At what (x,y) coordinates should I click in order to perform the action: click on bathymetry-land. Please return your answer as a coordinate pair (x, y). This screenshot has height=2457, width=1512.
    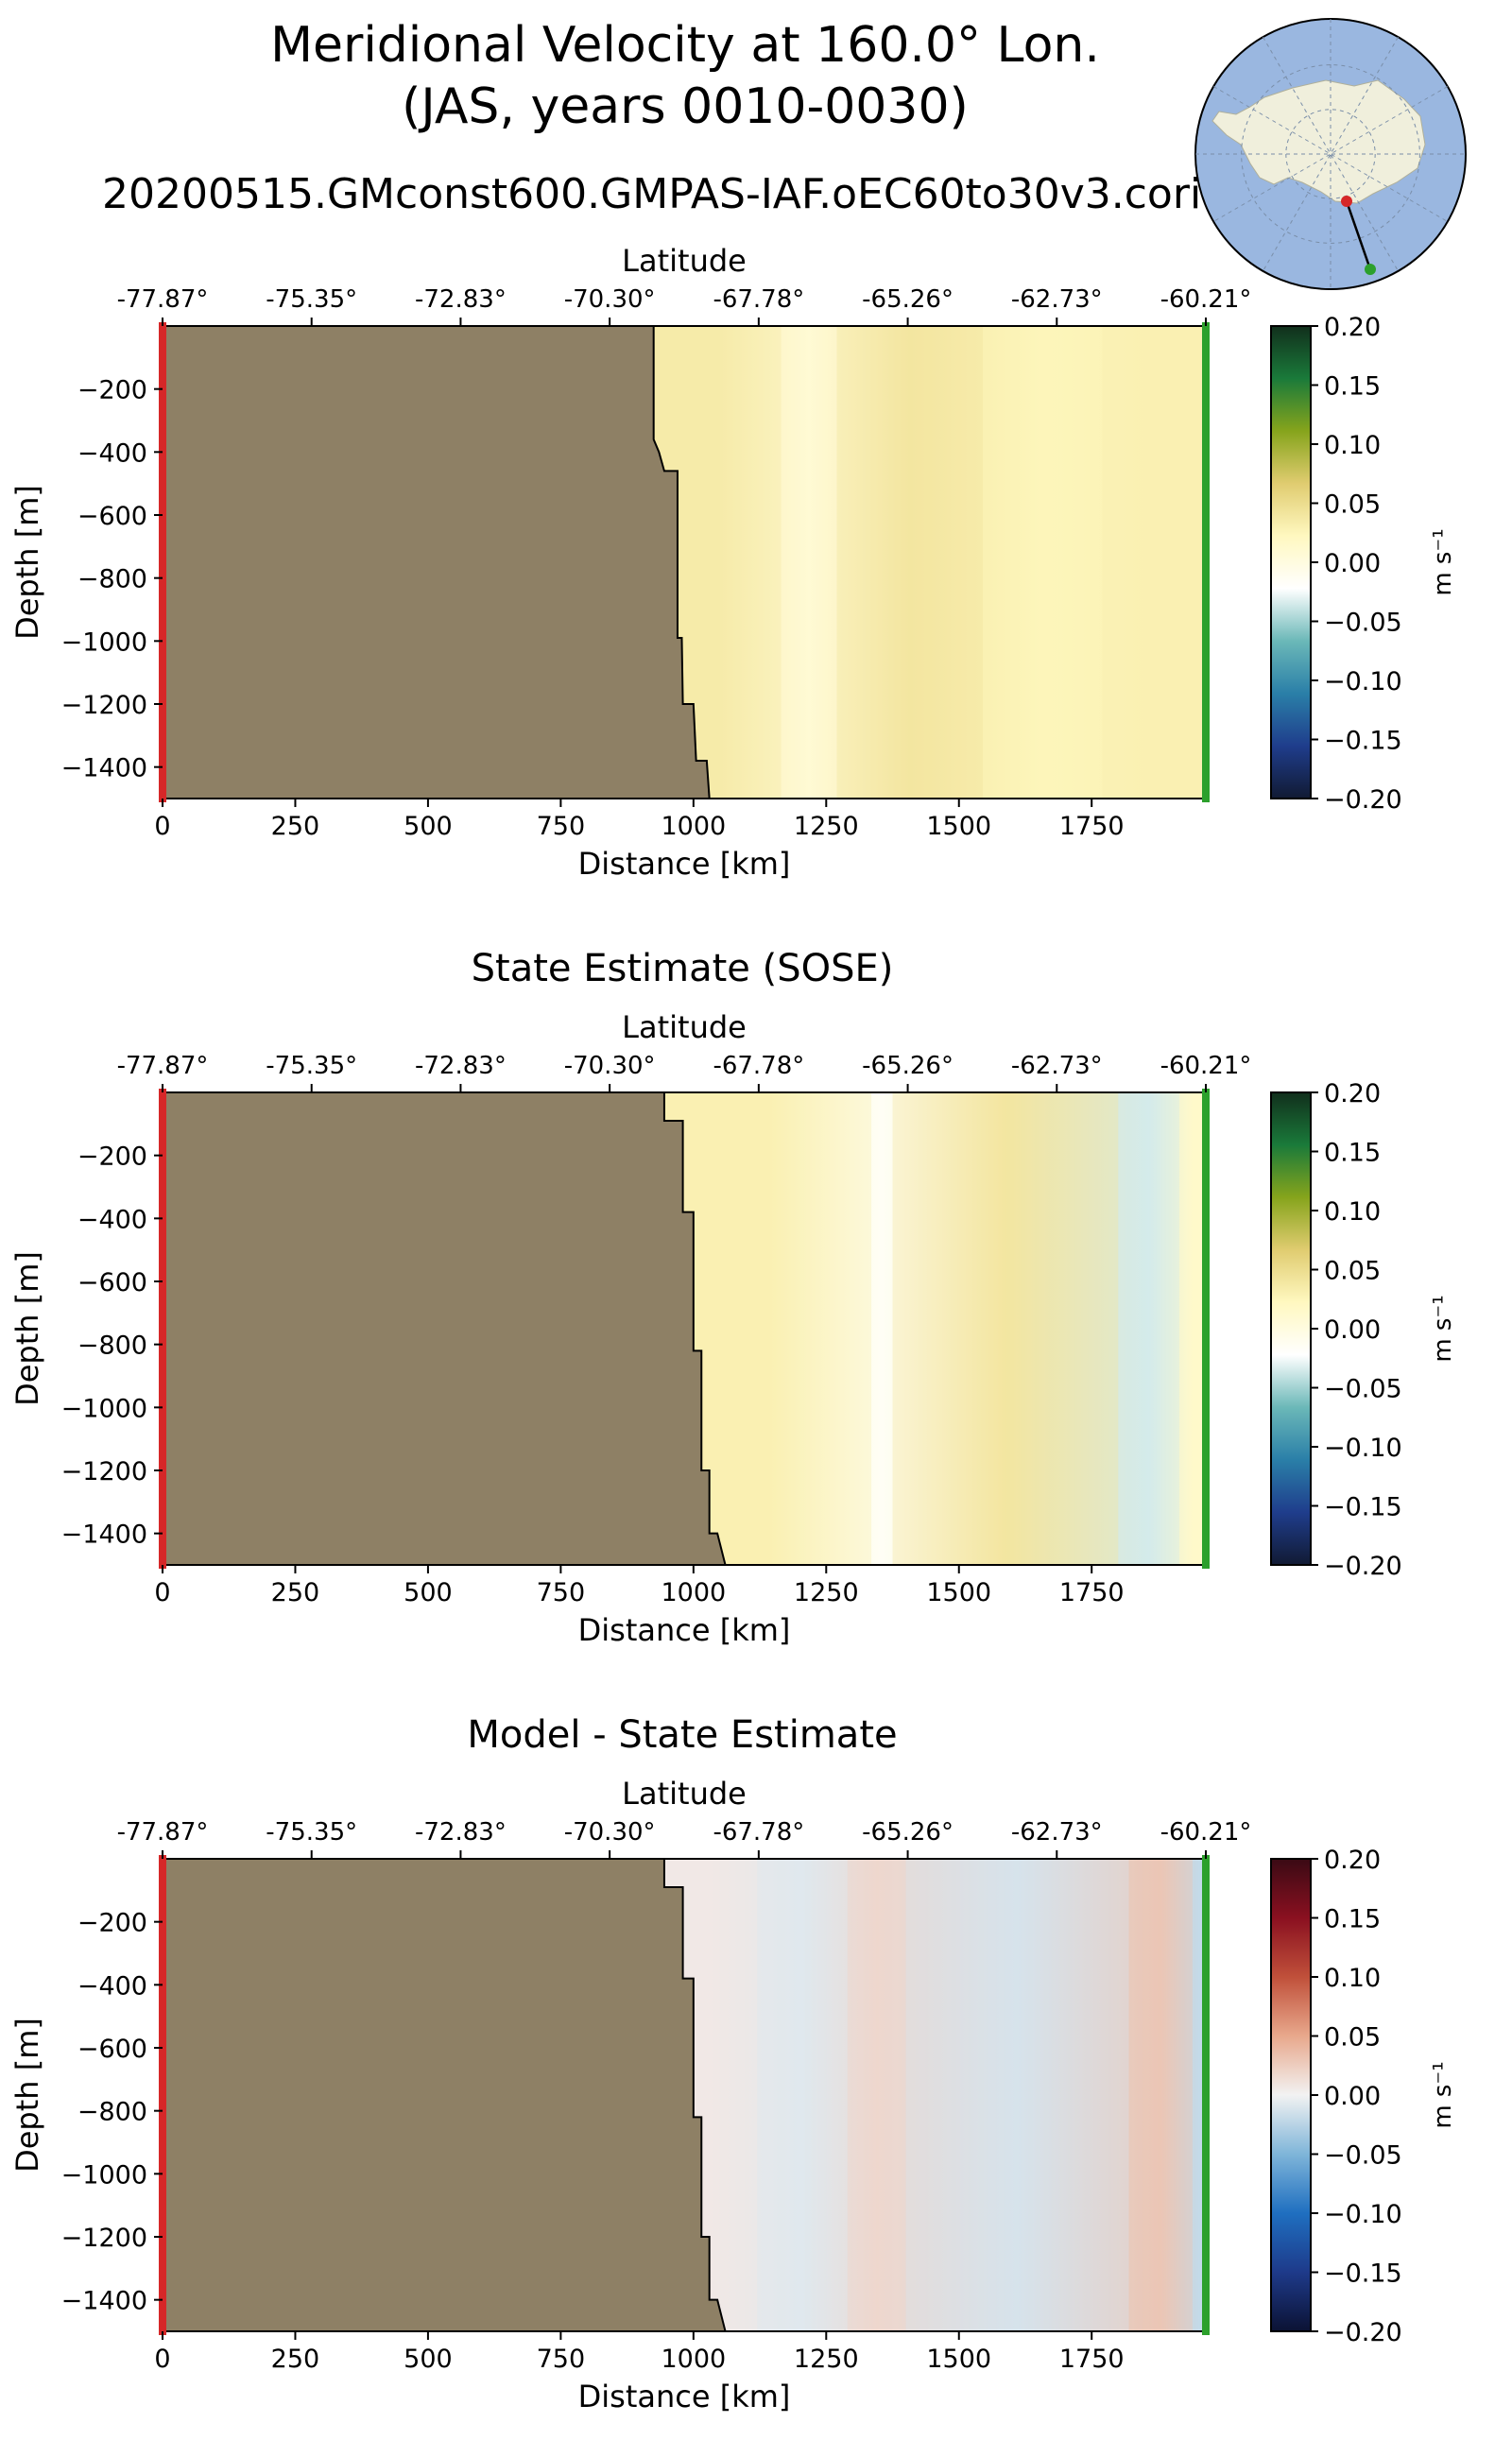
    Looking at the image, I should click on (436, 562).